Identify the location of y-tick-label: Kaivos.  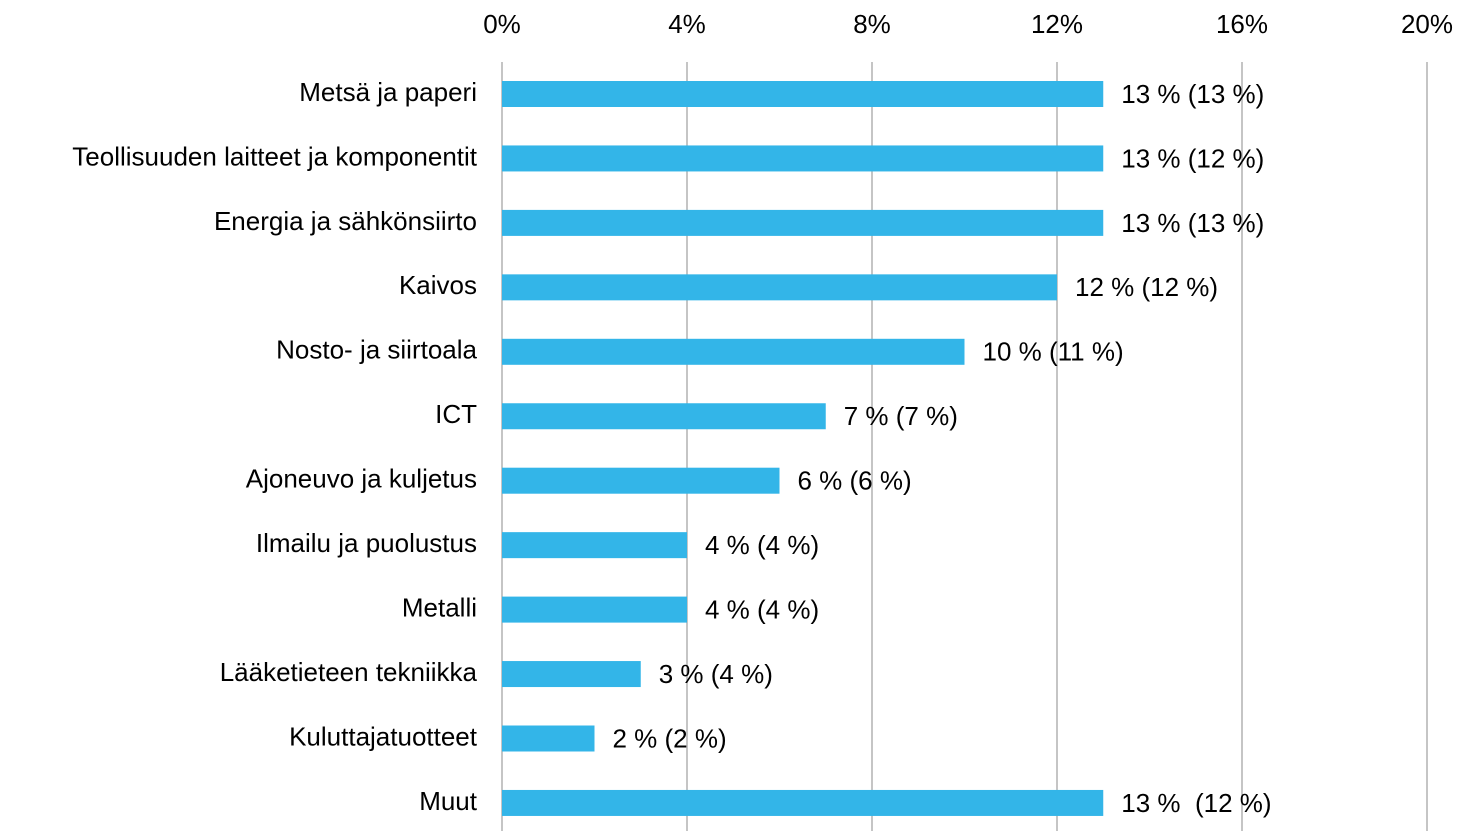
(438, 285).